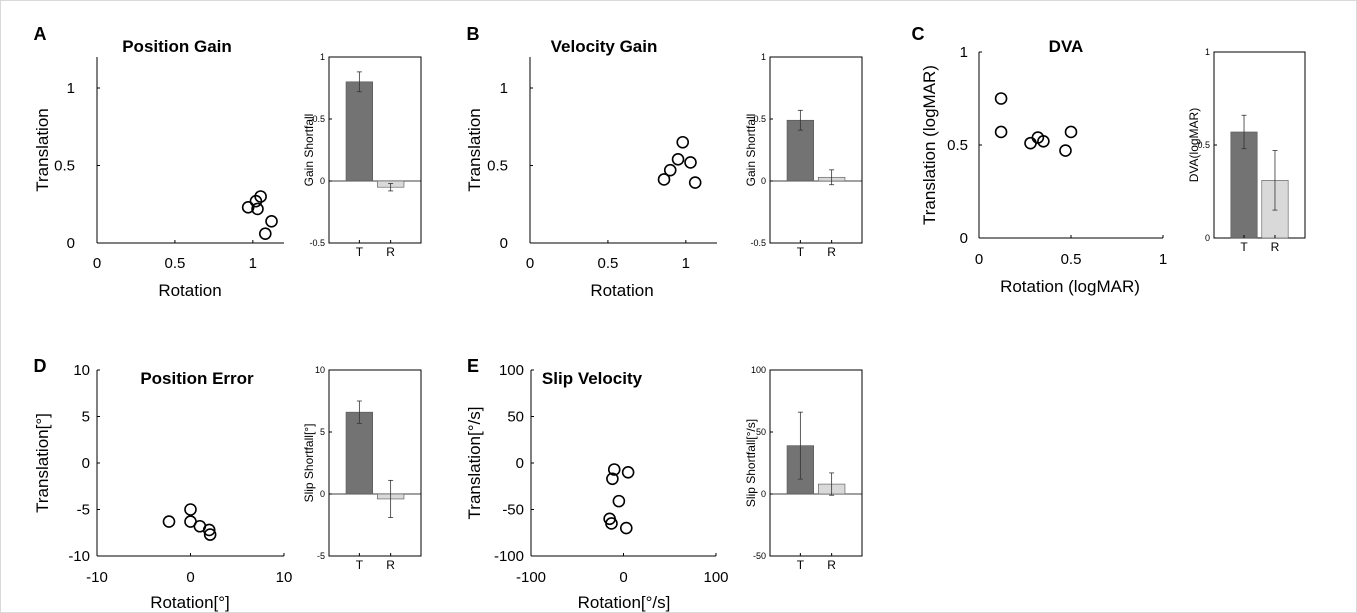  Describe the element at coordinates (40, 34) in the screenshot. I see `panel-letter: A` at that location.